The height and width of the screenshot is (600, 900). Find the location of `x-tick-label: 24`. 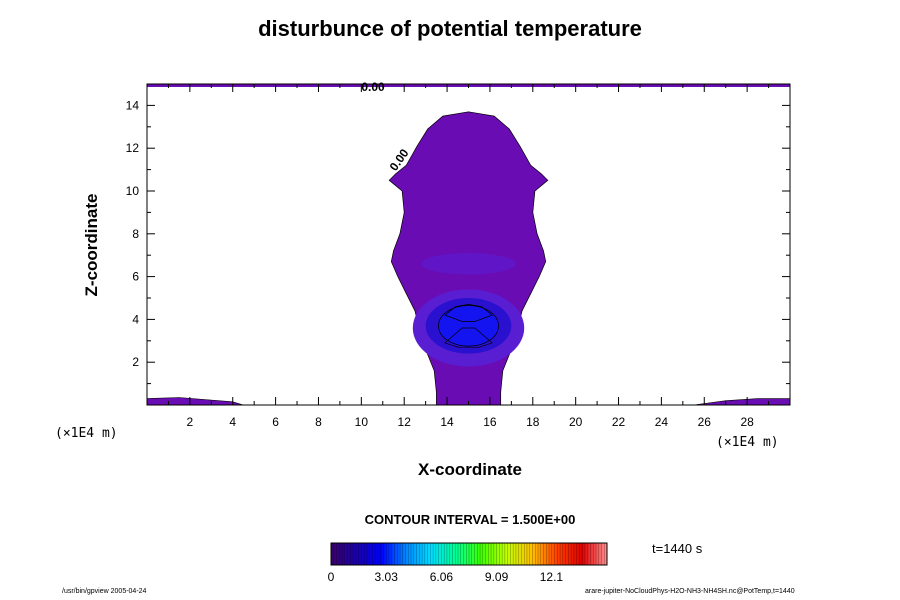

x-tick-label: 24 is located at coordinates (662, 422).